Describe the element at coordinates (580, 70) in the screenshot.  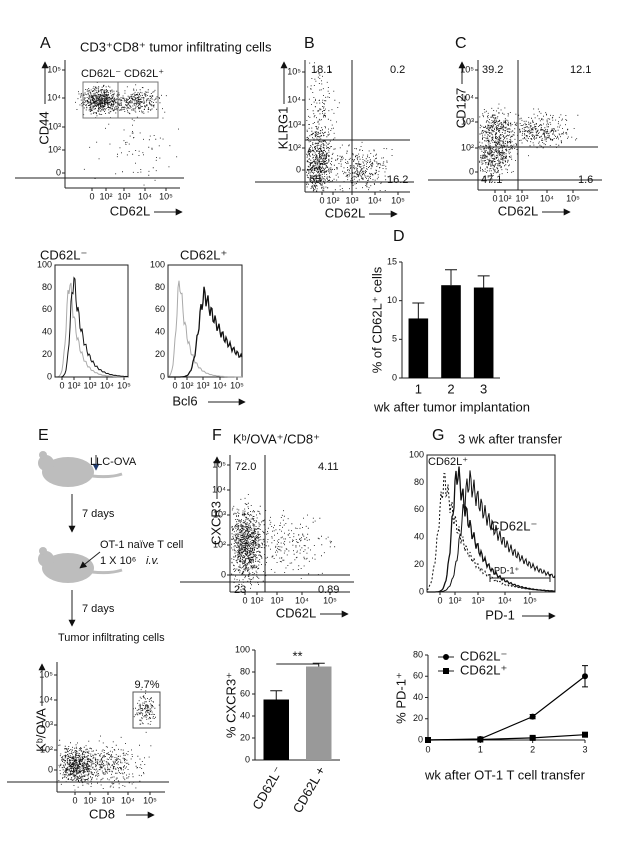
I see `quadrant-value: 12.1` at that location.